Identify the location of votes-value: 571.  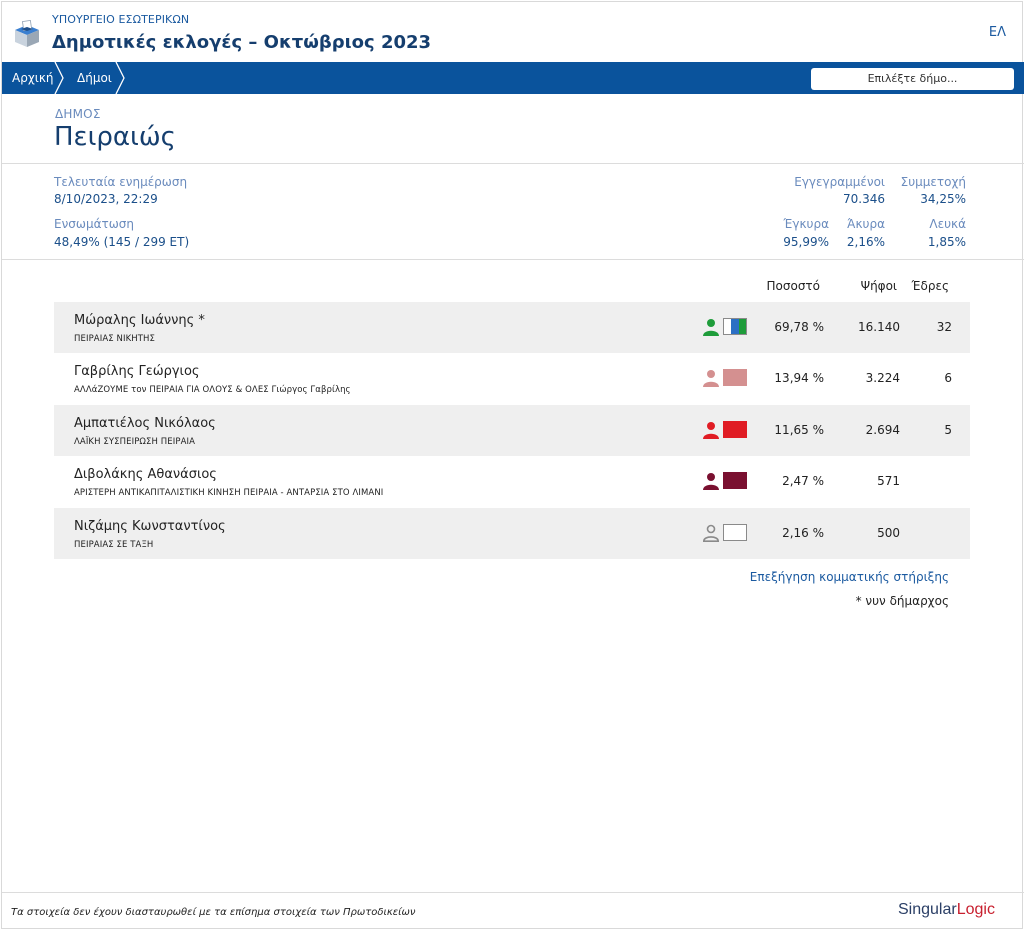
(888, 481).